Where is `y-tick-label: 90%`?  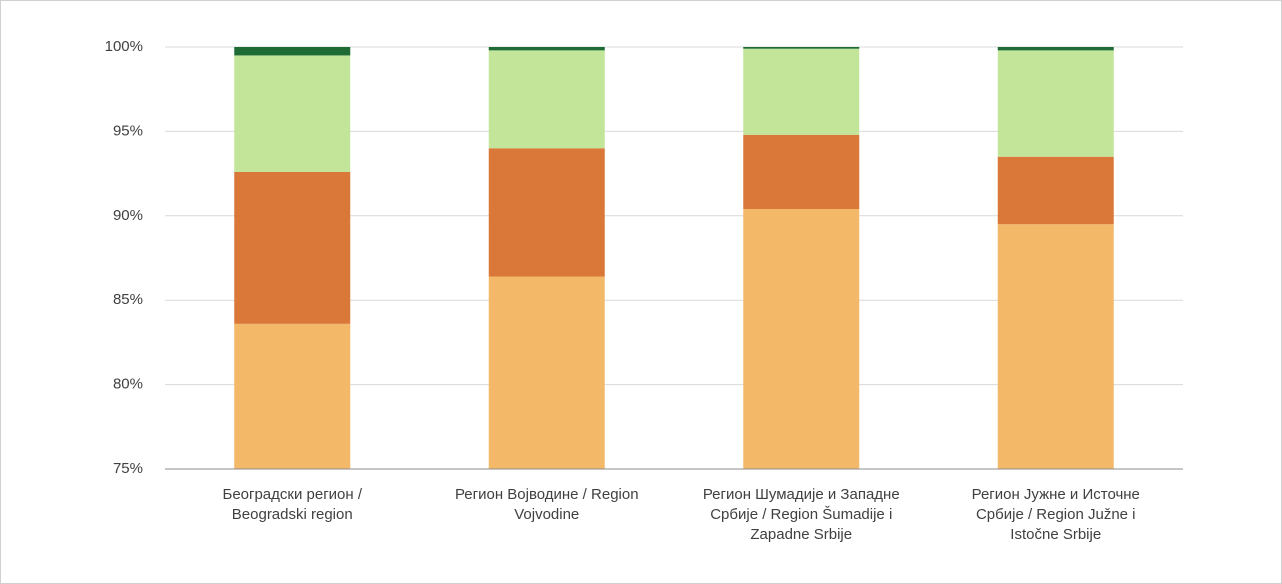 y-tick-label: 90% is located at coordinates (128, 215).